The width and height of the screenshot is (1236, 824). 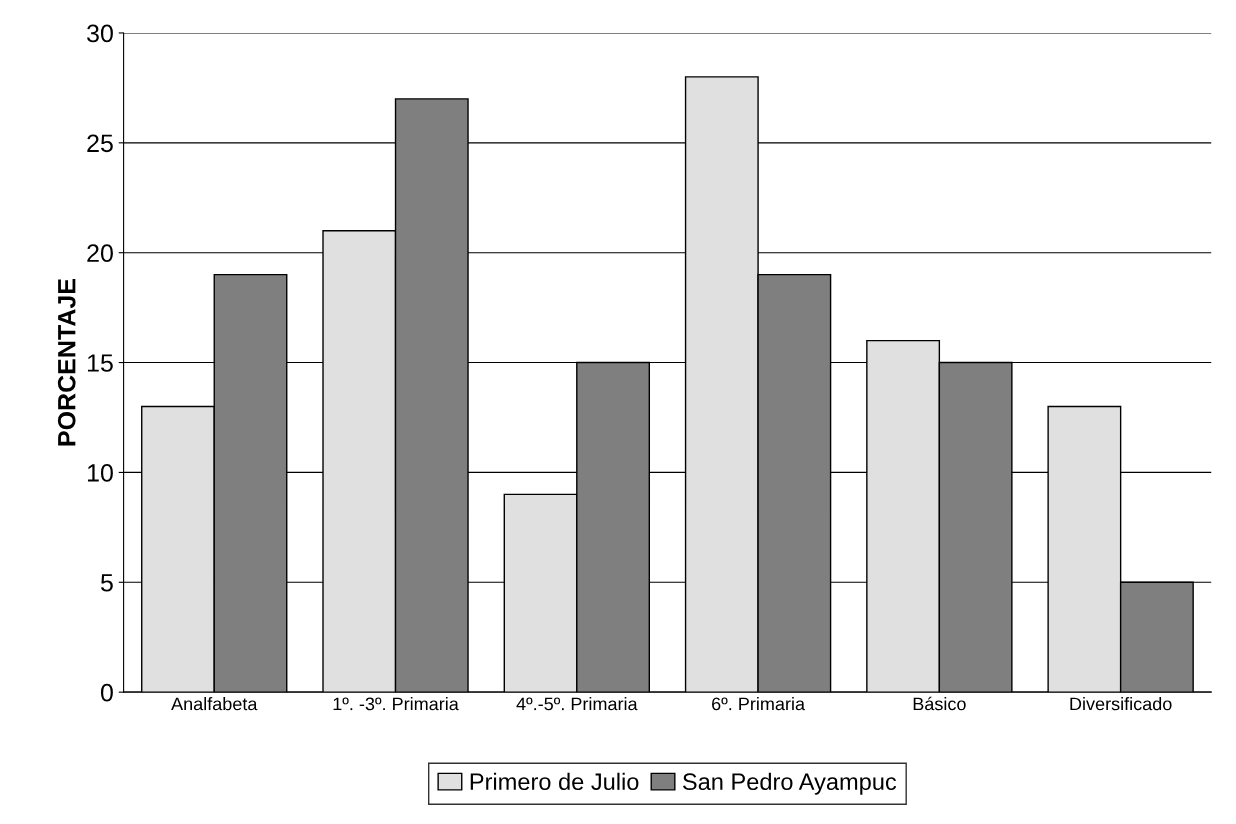 I want to click on x-tick-label: Diversificado, so click(x=1121, y=704).